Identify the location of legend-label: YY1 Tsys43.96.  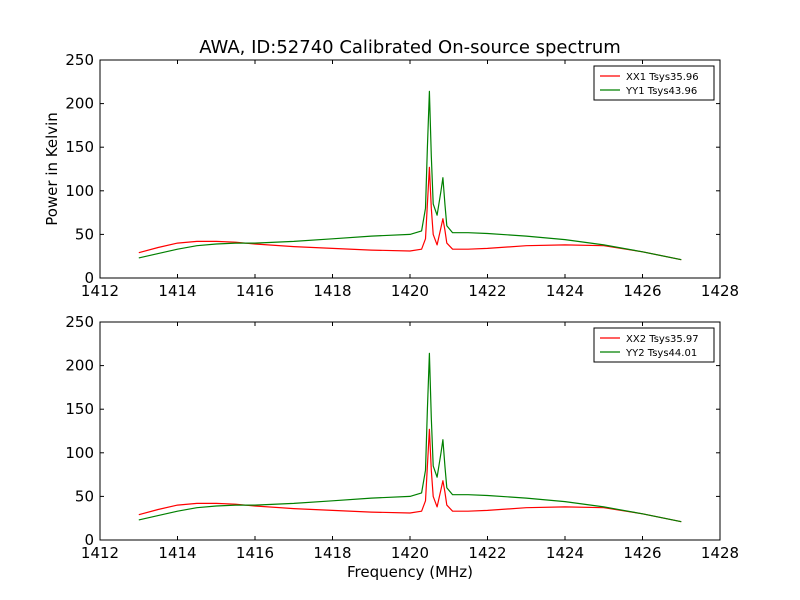
(661, 91).